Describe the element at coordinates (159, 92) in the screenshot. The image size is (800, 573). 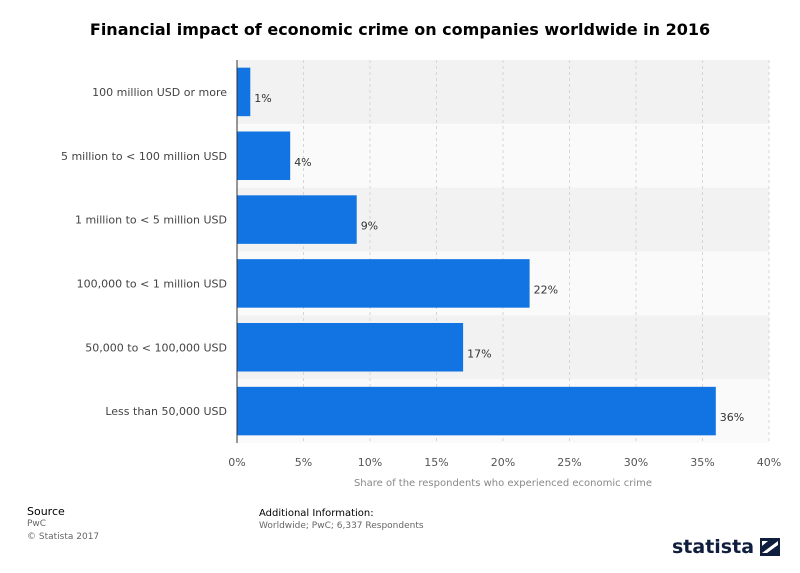
I see `category-label: 100 million USD or more` at that location.